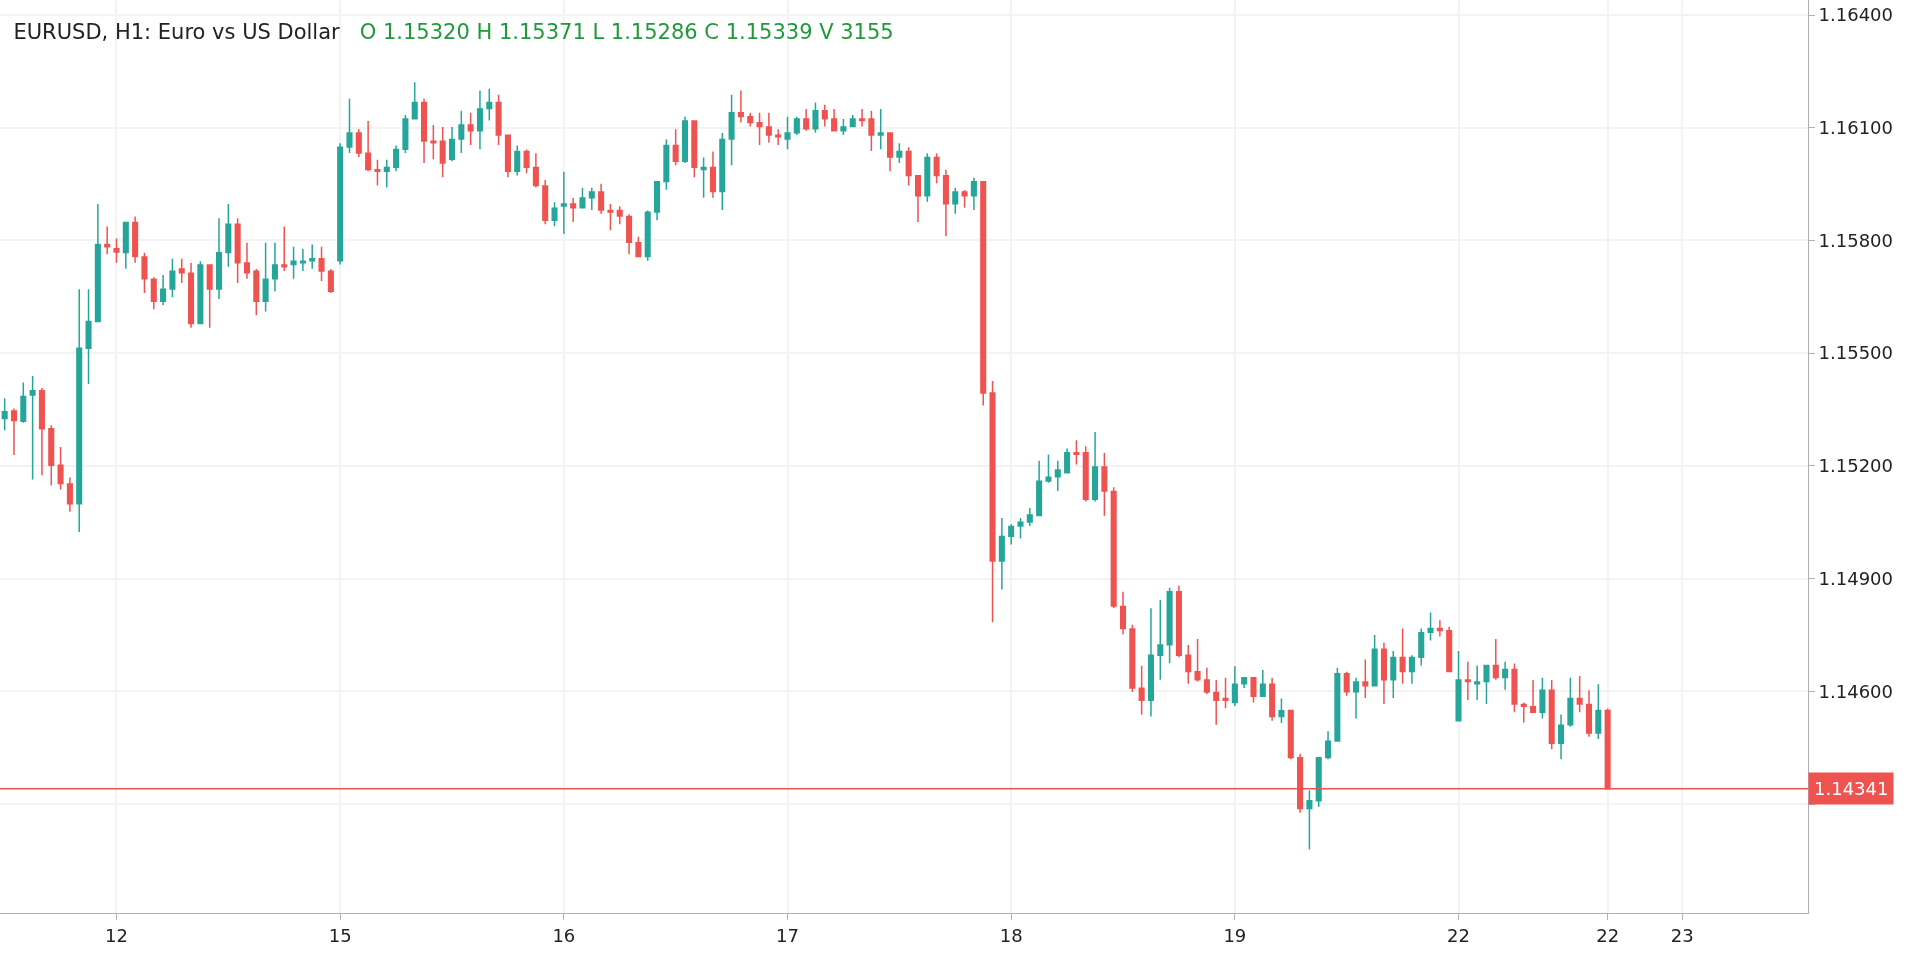 Image resolution: width=1922 pixels, height=962 pixels. What do you see at coordinates (1682, 935) in the screenshot?
I see `x-tick-label: 23` at bounding box center [1682, 935].